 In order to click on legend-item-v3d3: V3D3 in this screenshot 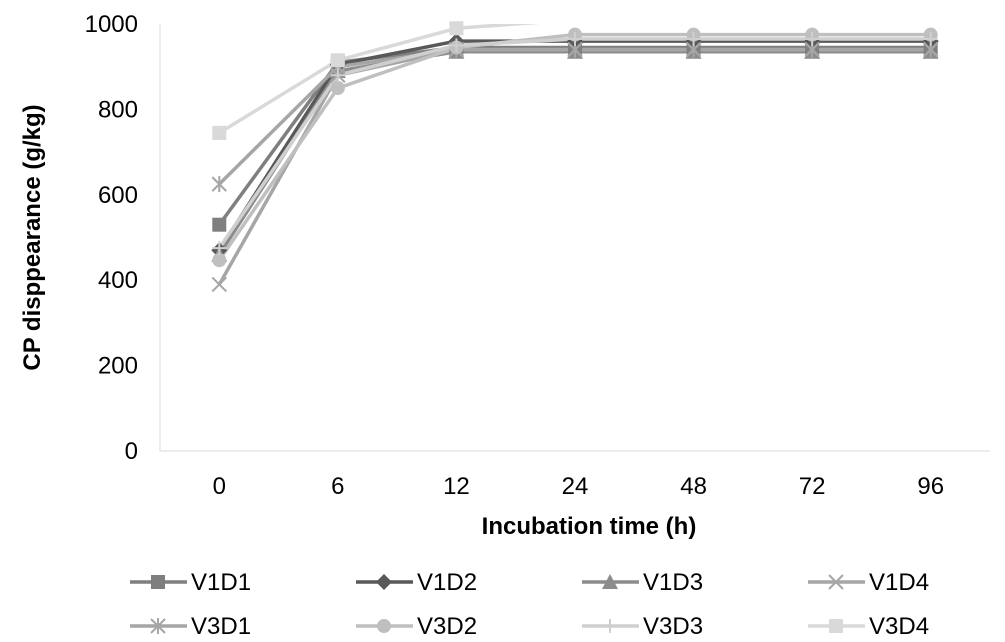, I will do `click(642, 626)`.